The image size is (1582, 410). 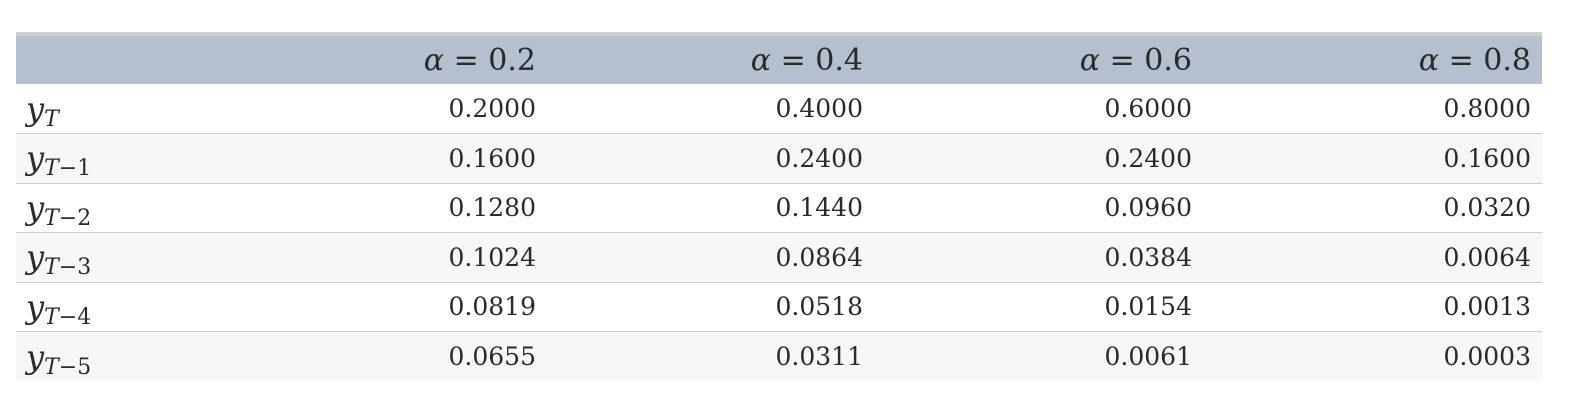 I want to click on subscript-offset: −3, so click(x=75, y=268).